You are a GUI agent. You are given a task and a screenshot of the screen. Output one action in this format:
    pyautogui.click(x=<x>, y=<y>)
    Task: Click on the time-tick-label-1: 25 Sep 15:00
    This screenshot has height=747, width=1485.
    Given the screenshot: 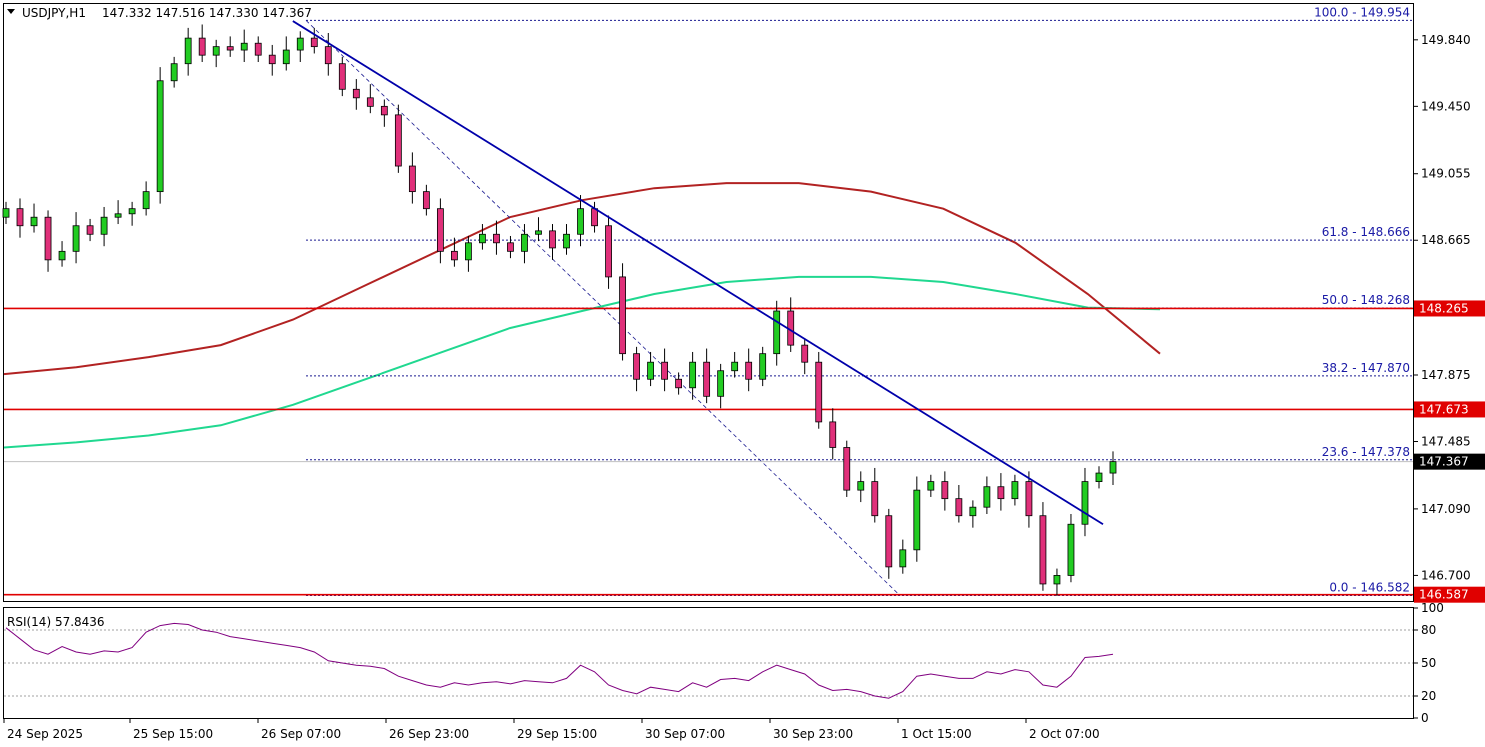 What is the action you would take?
    pyautogui.click(x=173, y=734)
    